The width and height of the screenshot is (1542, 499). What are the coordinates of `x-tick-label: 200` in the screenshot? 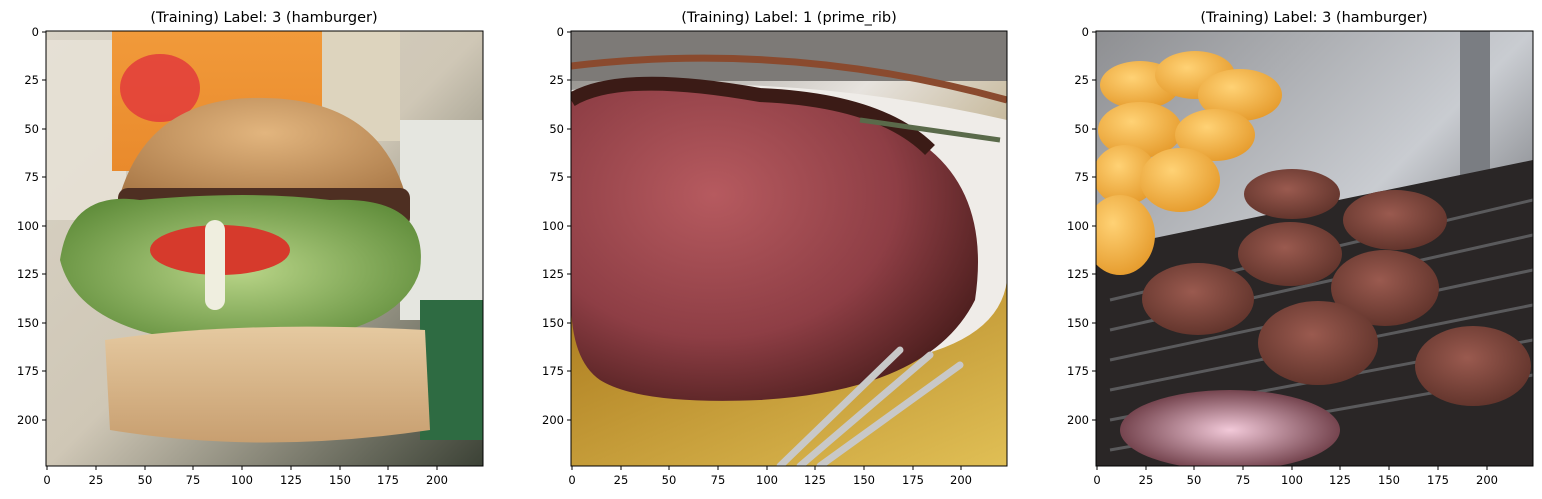 It's located at (1487, 480).